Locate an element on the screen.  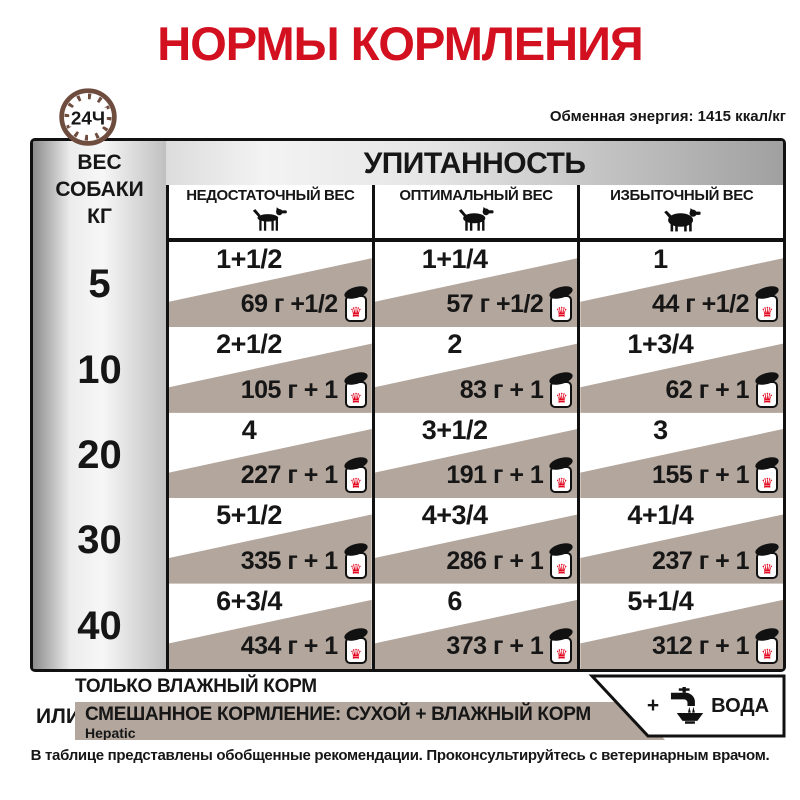
feeding-cell: 2+1/2 105 г + 1 ♛ is located at coordinates (269, 370).